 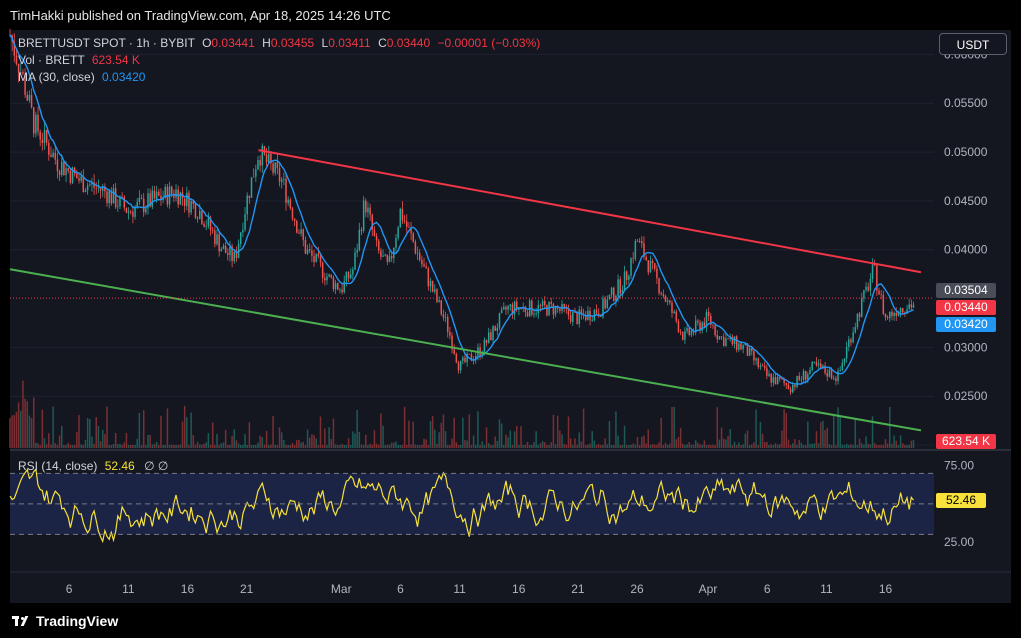 What do you see at coordinates (51, 60) in the screenshot?
I see `volume-label: Vol · BRETT` at bounding box center [51, 60].